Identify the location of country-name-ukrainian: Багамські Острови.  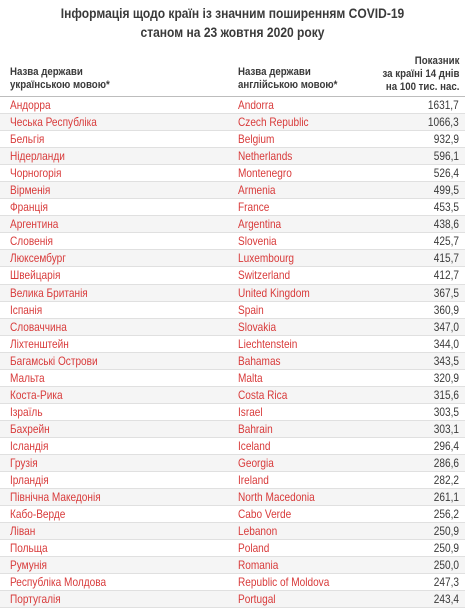
(54, 360).